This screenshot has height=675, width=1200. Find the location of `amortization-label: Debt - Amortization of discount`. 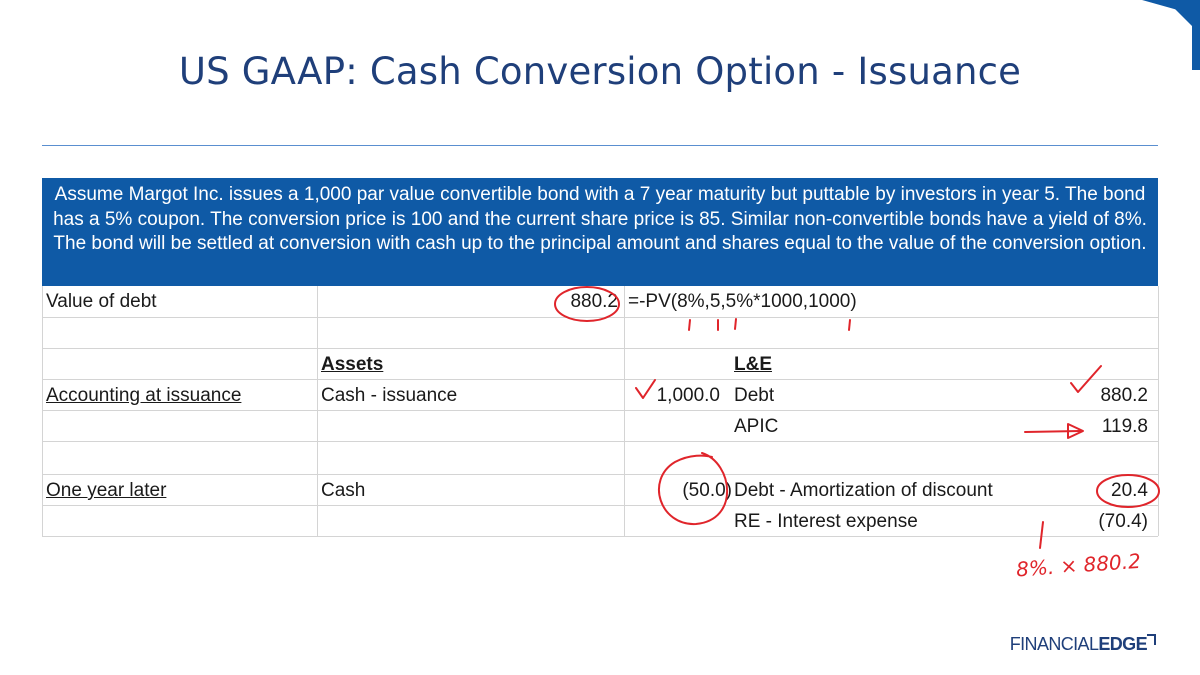

amortization-label: Debt - Amortization of discount is located at coordinates (863, 490).